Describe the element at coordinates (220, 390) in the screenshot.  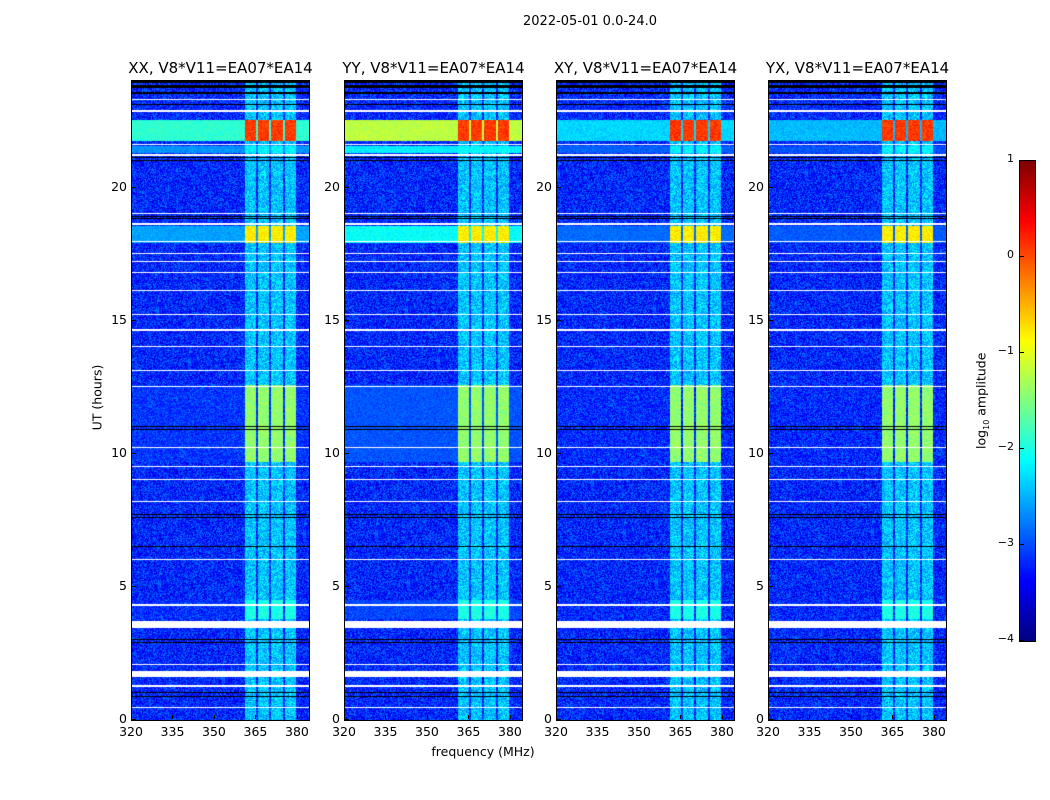
I see `waterfall-panel-xx: XX, V8*V11=EA07*EA14` at that location.